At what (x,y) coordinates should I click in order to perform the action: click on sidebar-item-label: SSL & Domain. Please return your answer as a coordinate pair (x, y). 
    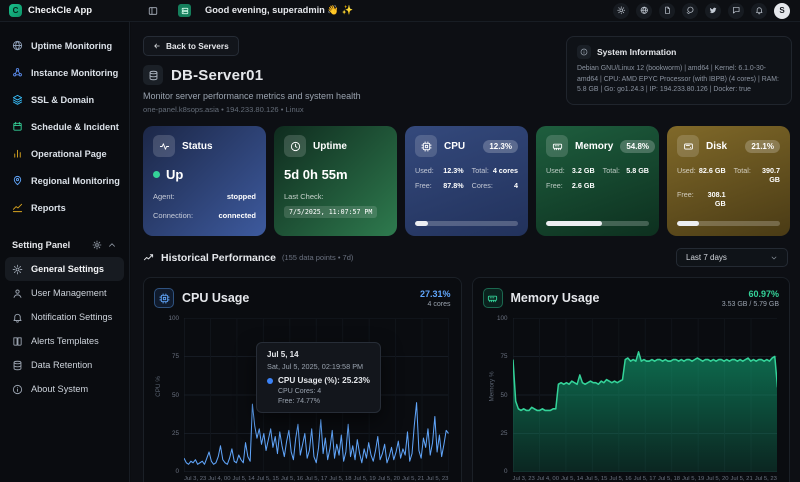
    Looking at the image, I should click on (63, 99).